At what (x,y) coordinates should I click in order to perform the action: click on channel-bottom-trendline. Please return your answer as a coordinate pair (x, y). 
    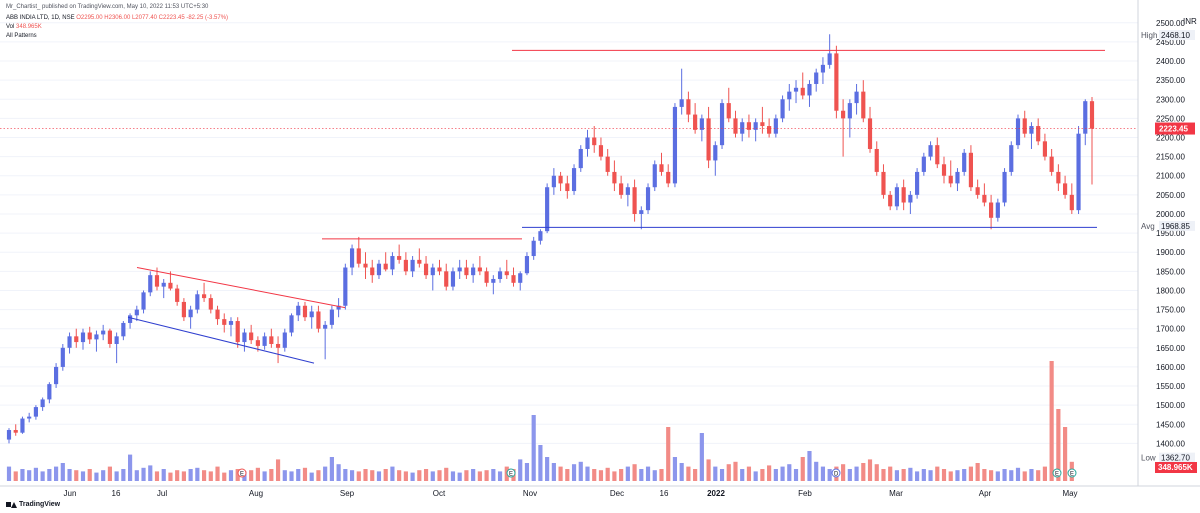
    Looking at the image, I should click on (221, 340).